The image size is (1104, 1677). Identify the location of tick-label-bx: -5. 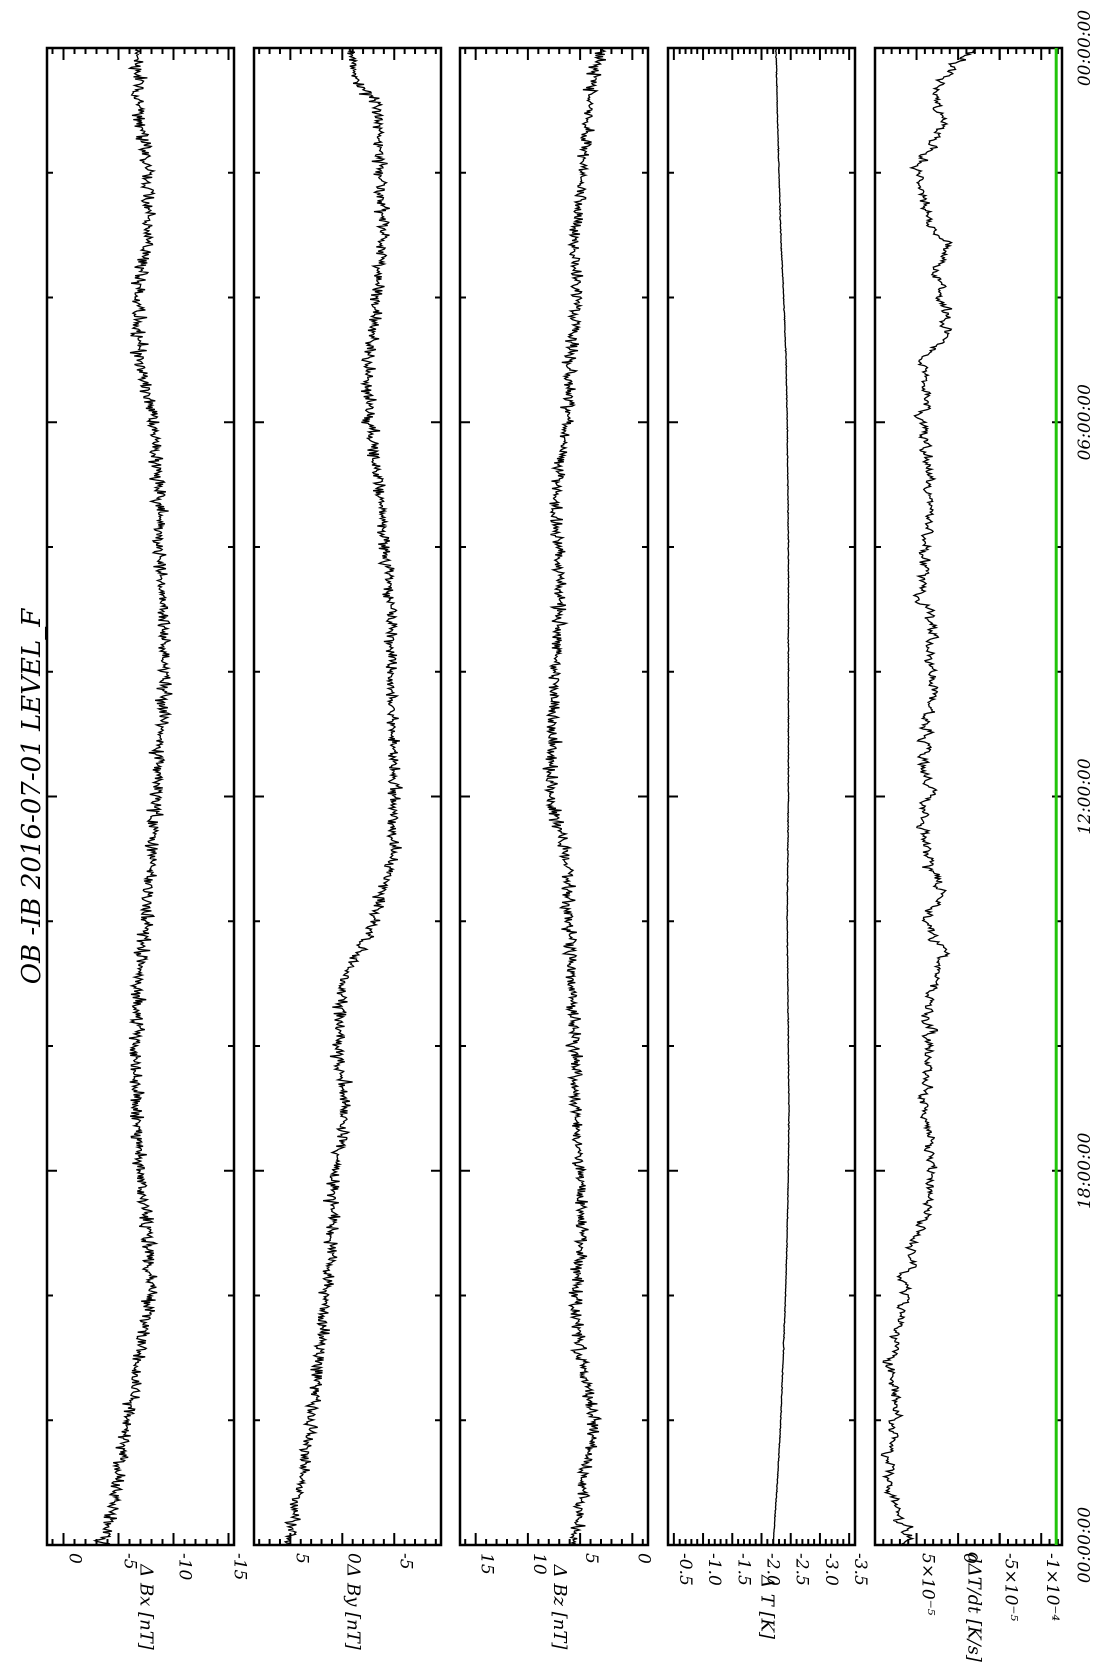
(130, 1561).